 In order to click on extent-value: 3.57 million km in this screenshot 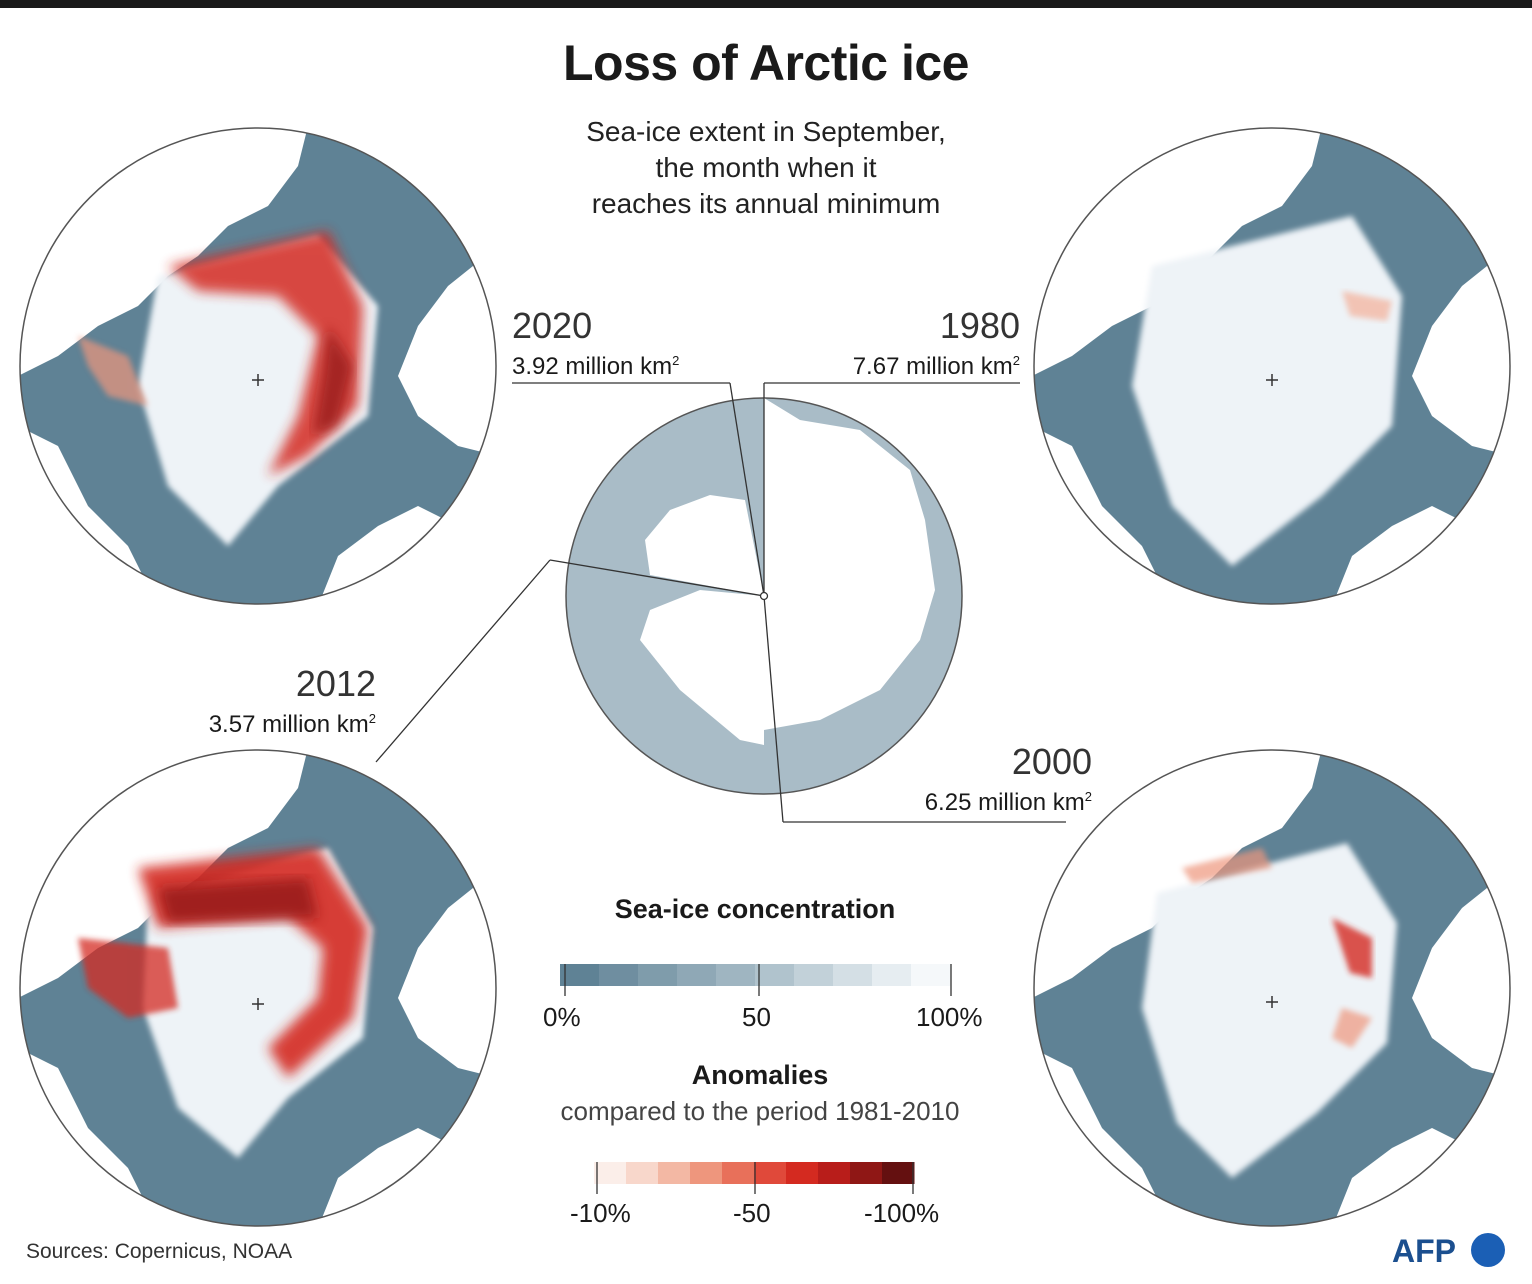, I will do `click(288, 724)`.